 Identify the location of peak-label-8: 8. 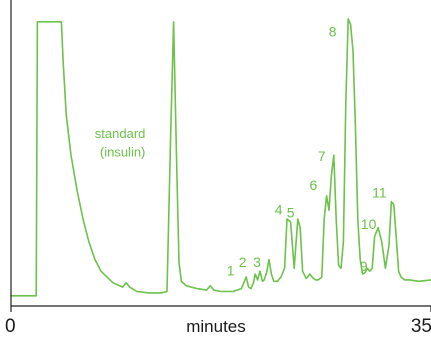
(333, 31).